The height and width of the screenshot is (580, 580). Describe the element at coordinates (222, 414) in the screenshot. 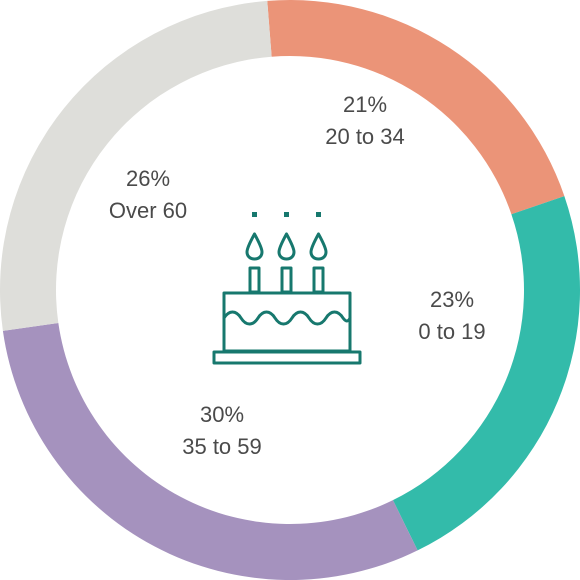

I see `slice-percent-label: 30%` at that location.